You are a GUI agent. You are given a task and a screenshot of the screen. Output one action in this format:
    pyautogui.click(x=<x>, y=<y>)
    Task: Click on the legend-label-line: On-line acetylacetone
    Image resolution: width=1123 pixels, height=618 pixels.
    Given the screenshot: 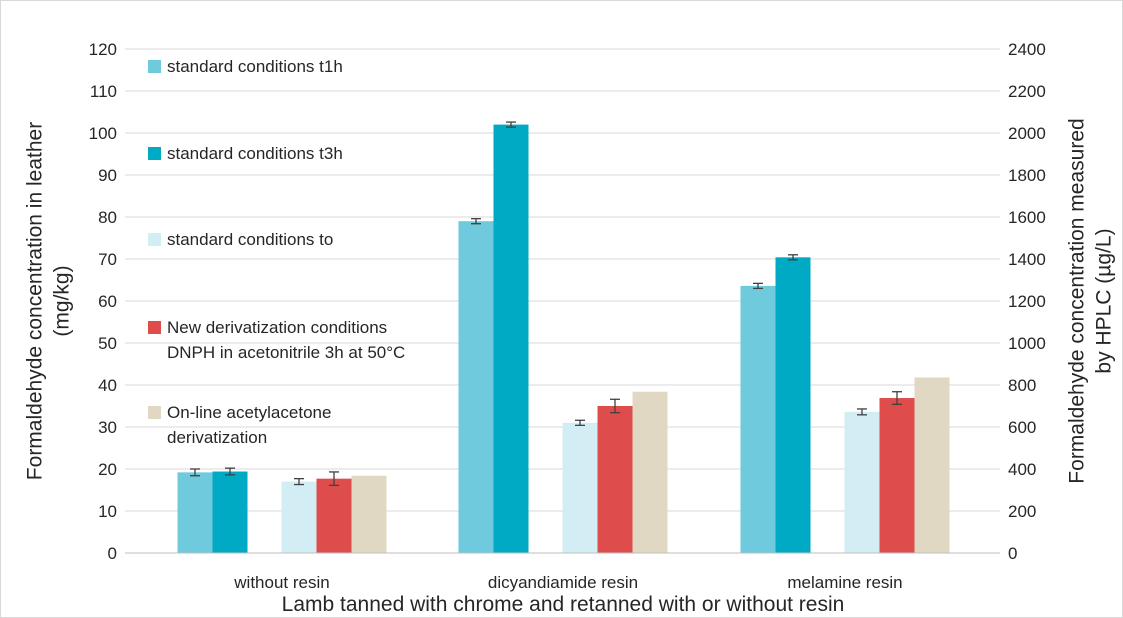 What is the action you would take?
    pyautogui.click(x=249, y=412)
    